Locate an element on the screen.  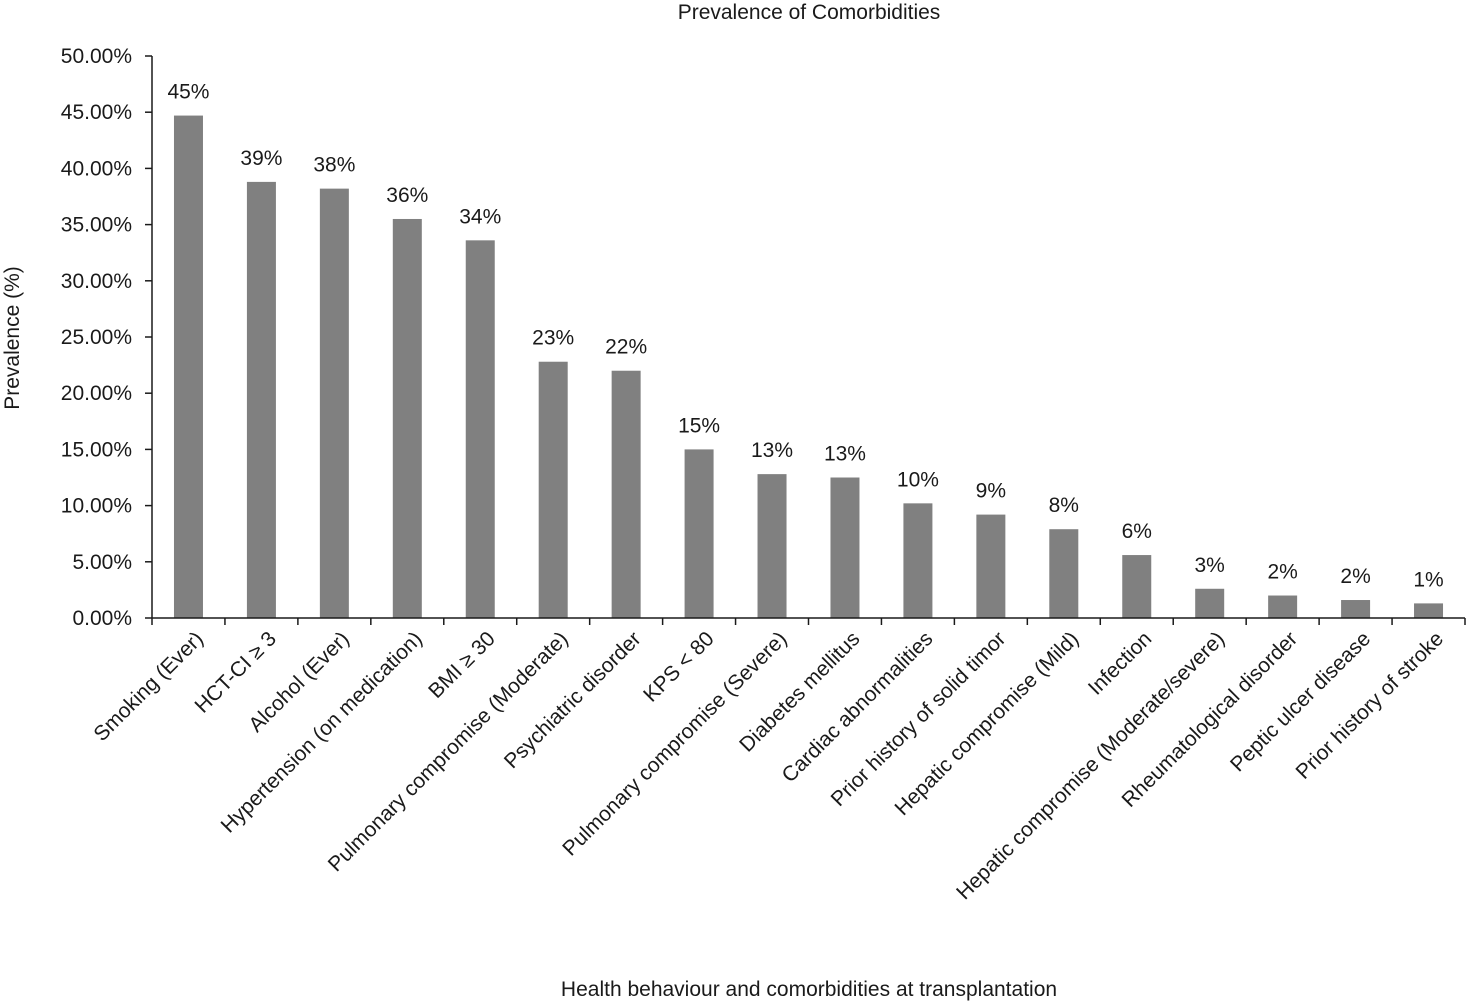
y-tick-label: 15.00% is located at coordinates (96, 449).